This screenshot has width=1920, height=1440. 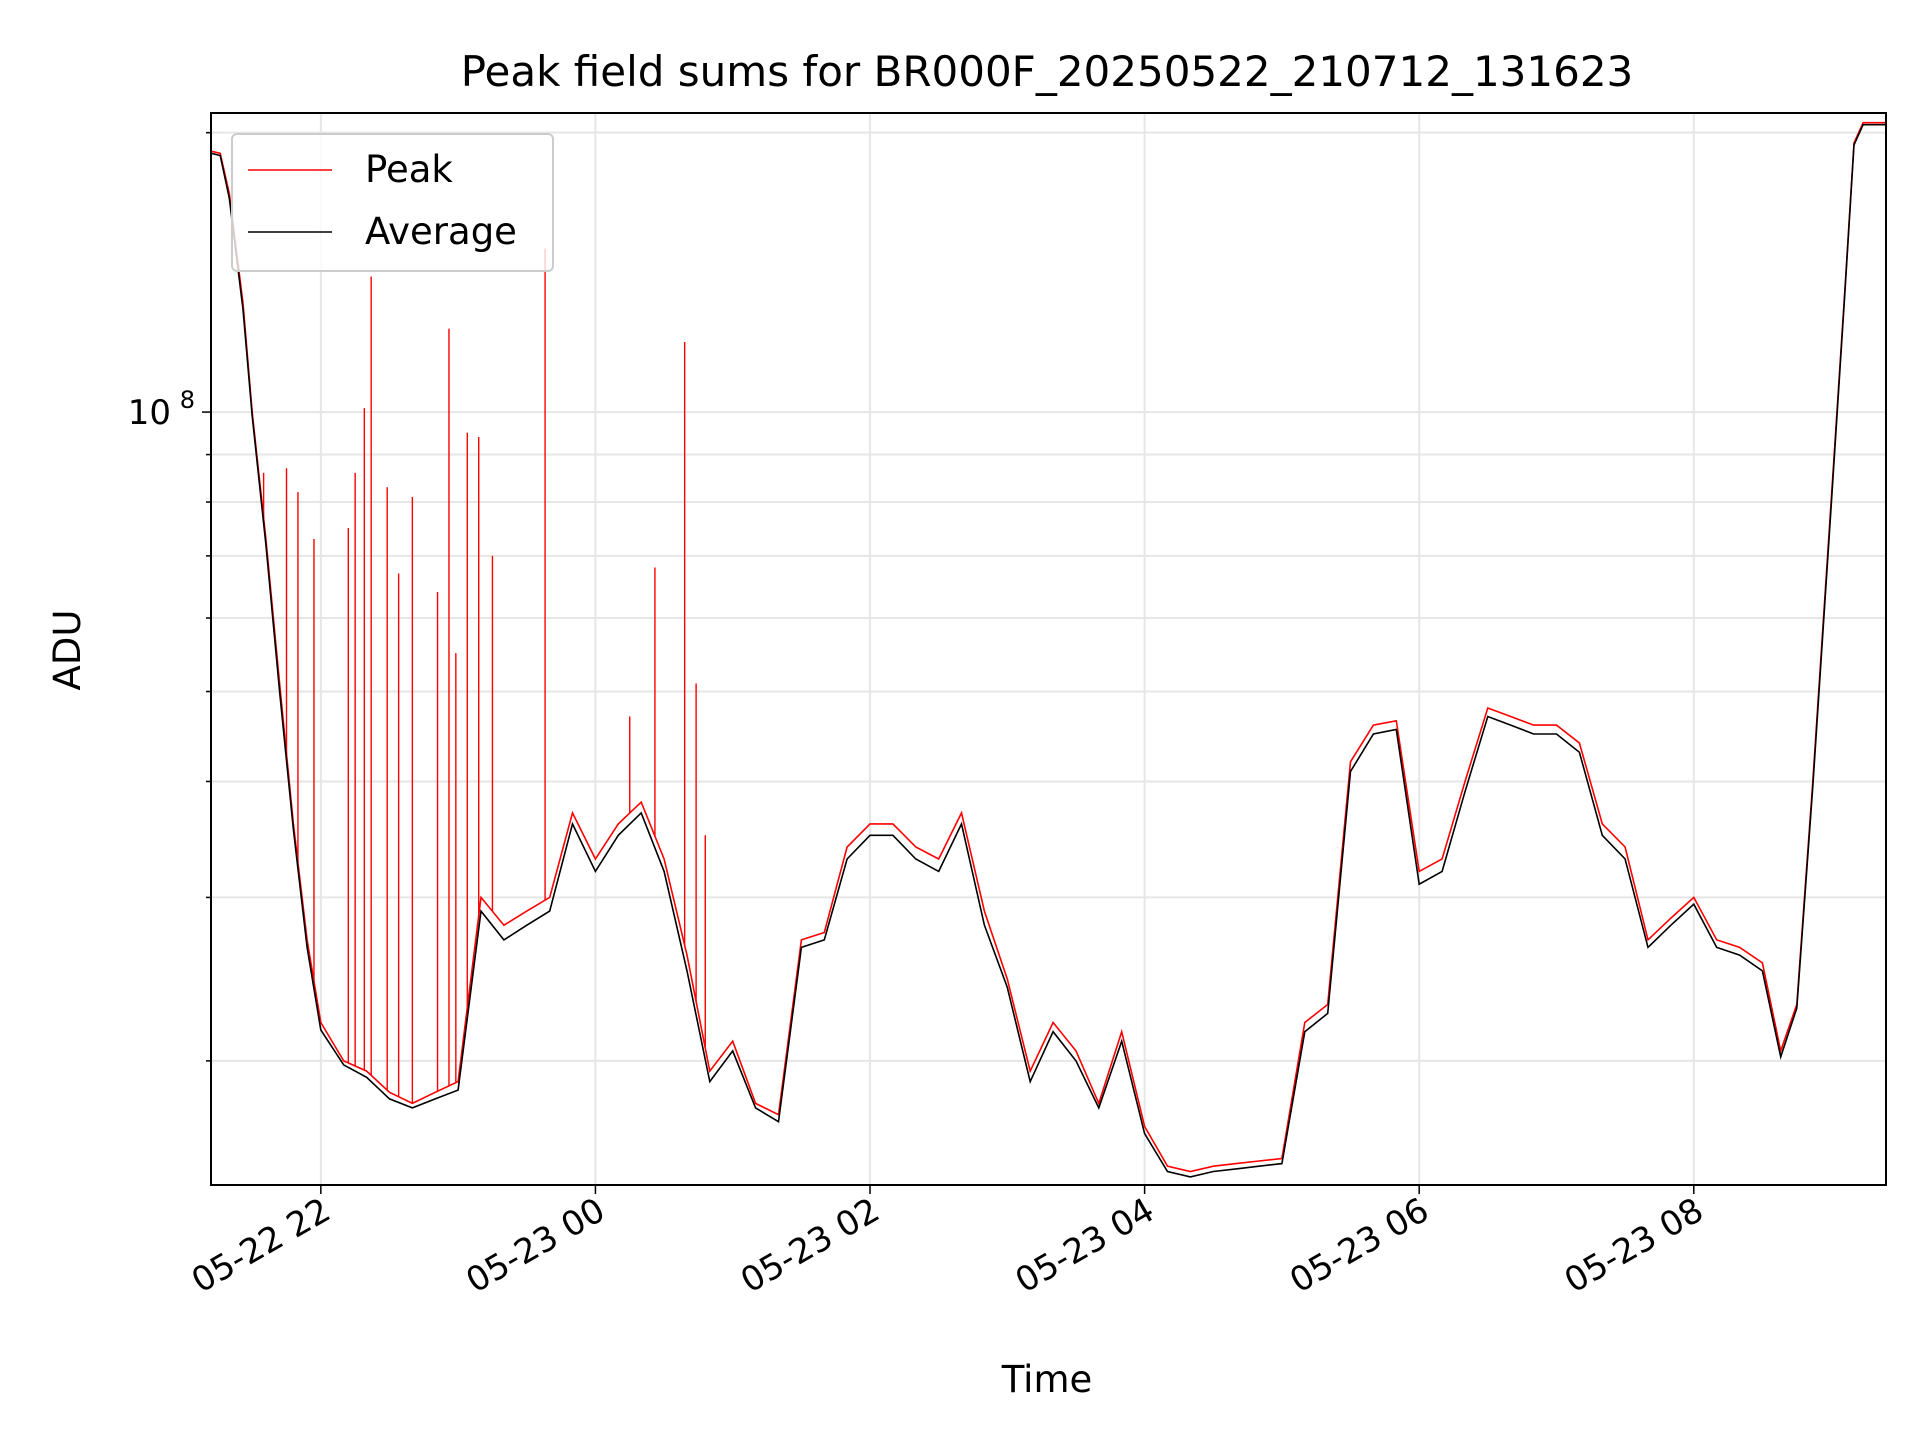 What do you see at coordinates (1085, 1245) in the screenshot?
I see `x-tick-label: 05-23 04` at bounding box center [1085, 1245].